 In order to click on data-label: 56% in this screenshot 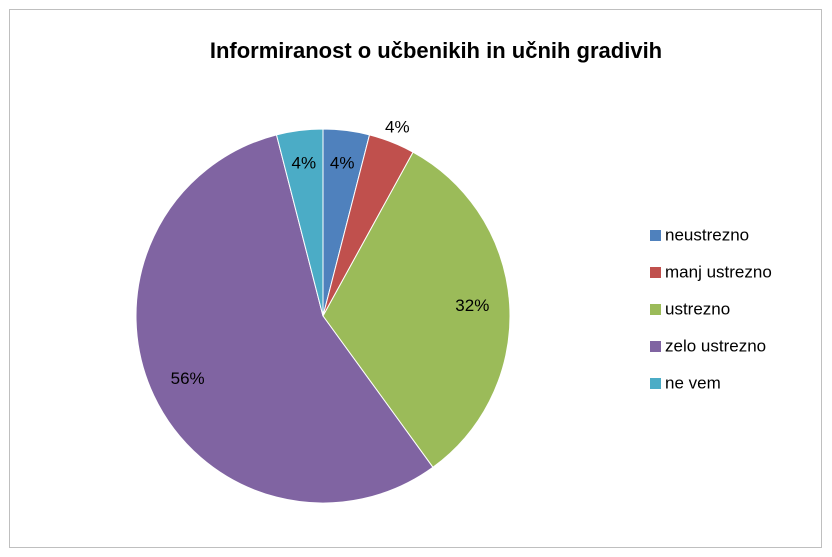, I will do `click(188, 378)`.